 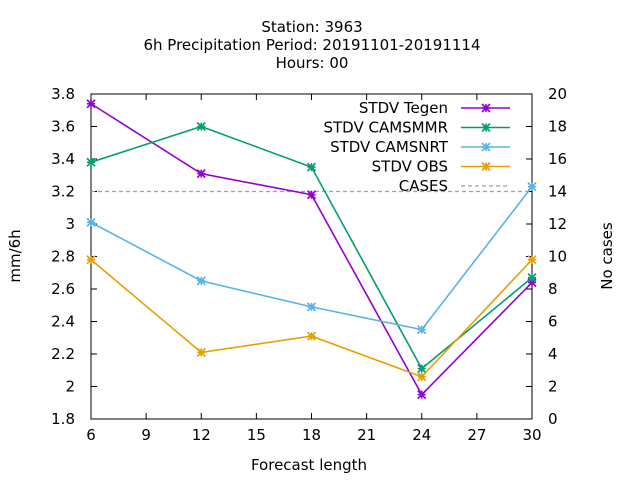 I want to click on legend-label: STDV CAMSMMR, so click(x=385, y=128).